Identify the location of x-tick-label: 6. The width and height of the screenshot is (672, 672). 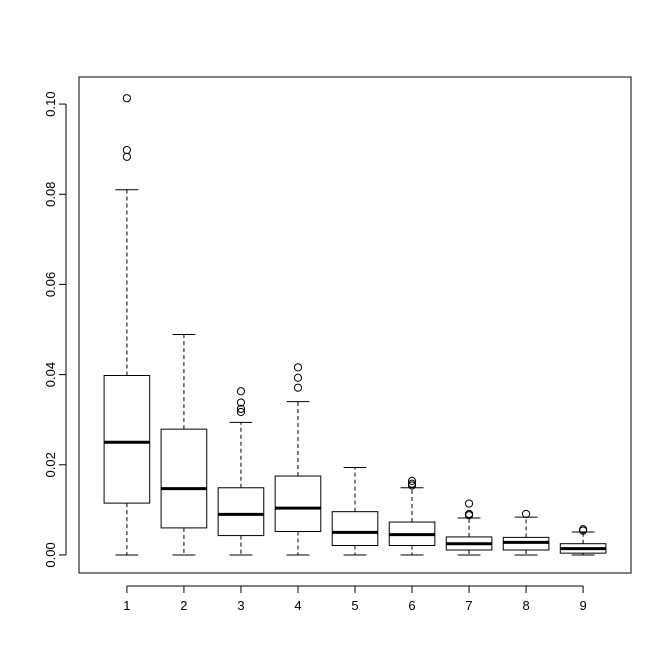
(411, 605).